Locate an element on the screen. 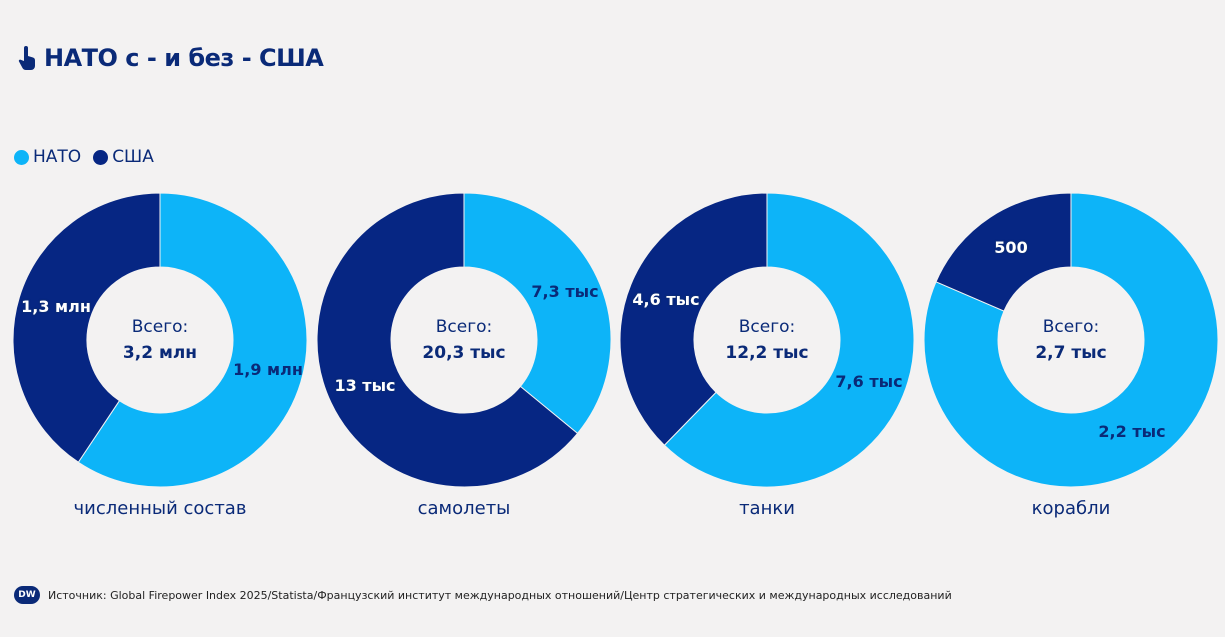  pointing-hand-icon is located at coordinates (26, 58).